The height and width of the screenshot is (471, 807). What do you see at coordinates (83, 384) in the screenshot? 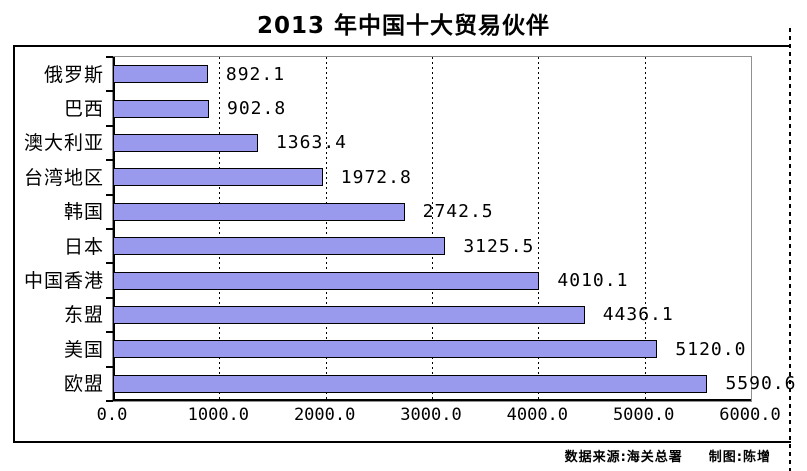
I see `category-label-欧盟: 欧盟` at bounding box center [83, 384].